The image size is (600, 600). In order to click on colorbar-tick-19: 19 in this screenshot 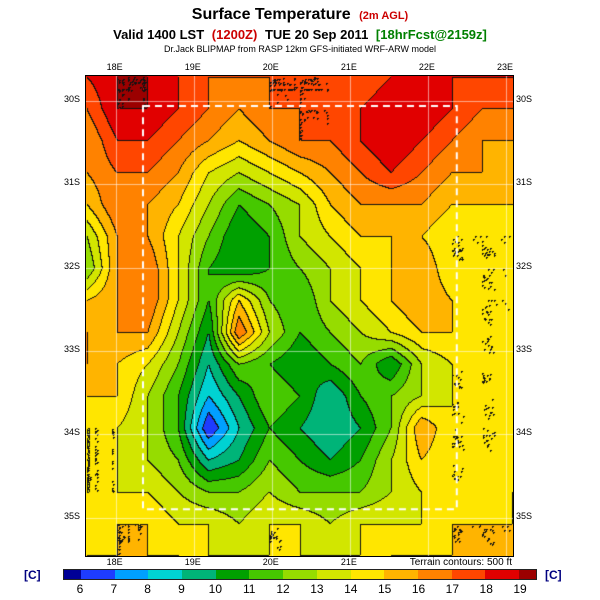, I will do `click(520, 589)`.